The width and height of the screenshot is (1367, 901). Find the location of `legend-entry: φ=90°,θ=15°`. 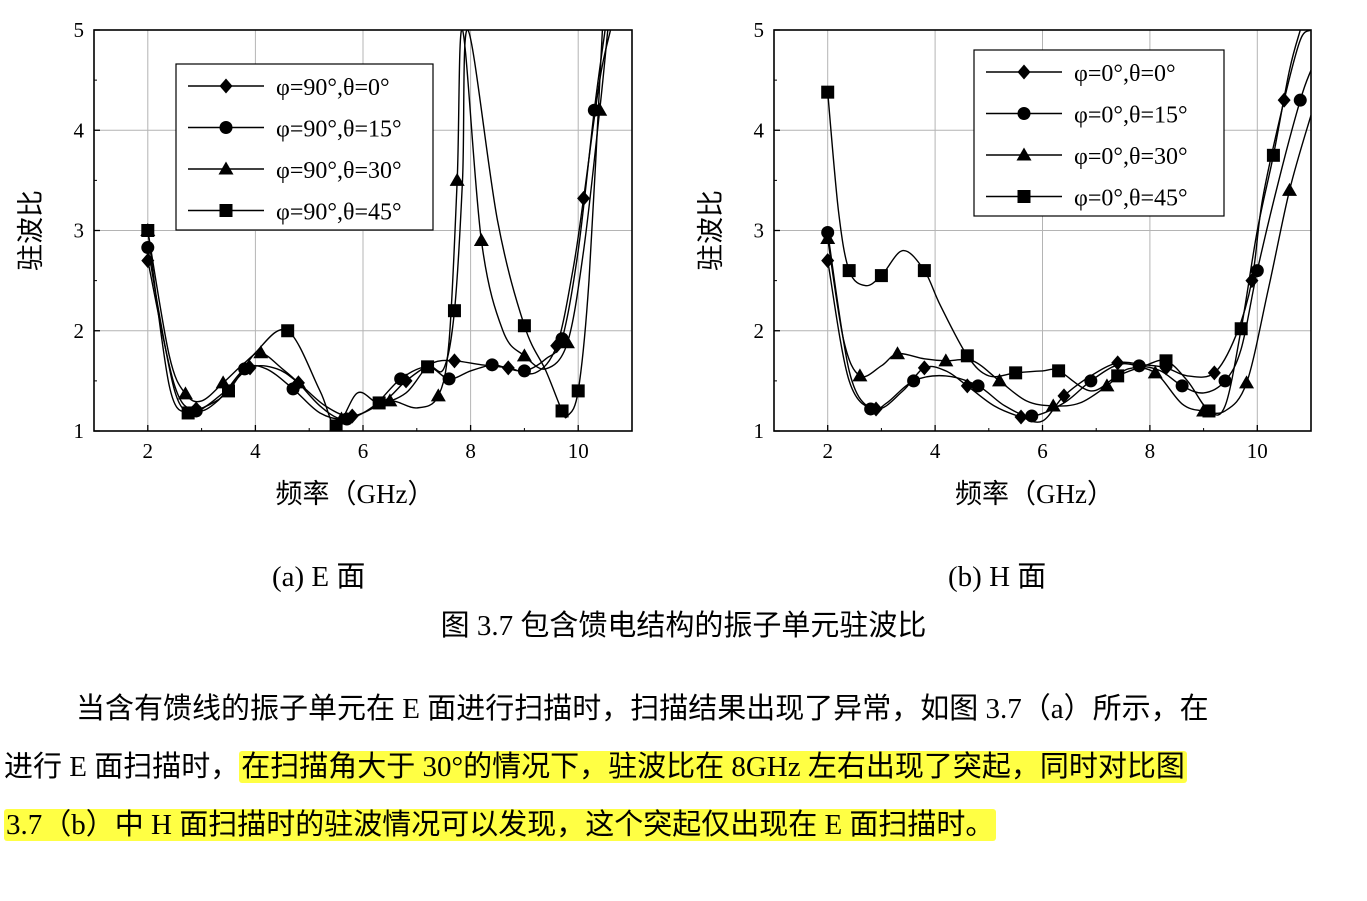

legend-entry: φ=90°,θ=15° is located at coordinates (339, 130).